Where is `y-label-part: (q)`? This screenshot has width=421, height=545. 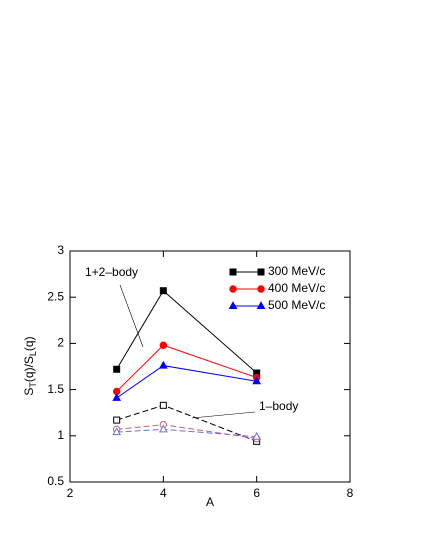 y-label-part: (q) is located at coordinates (29, 343).